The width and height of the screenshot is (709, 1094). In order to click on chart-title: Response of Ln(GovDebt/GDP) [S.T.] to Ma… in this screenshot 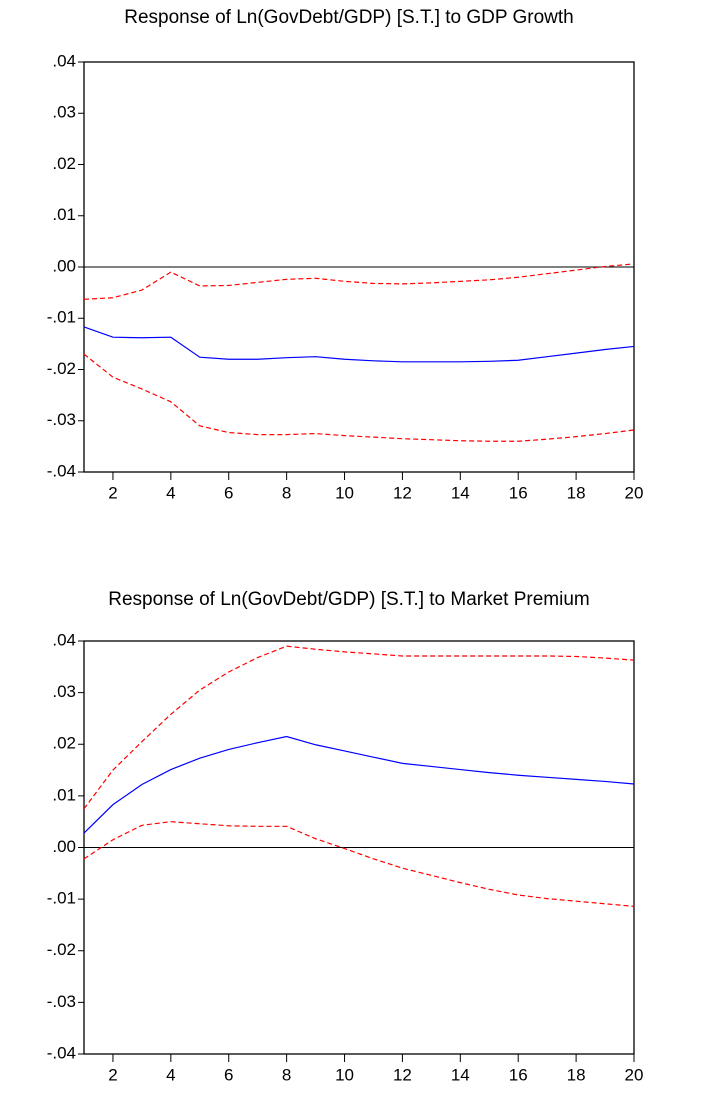, I will do `click(349, 599)`.